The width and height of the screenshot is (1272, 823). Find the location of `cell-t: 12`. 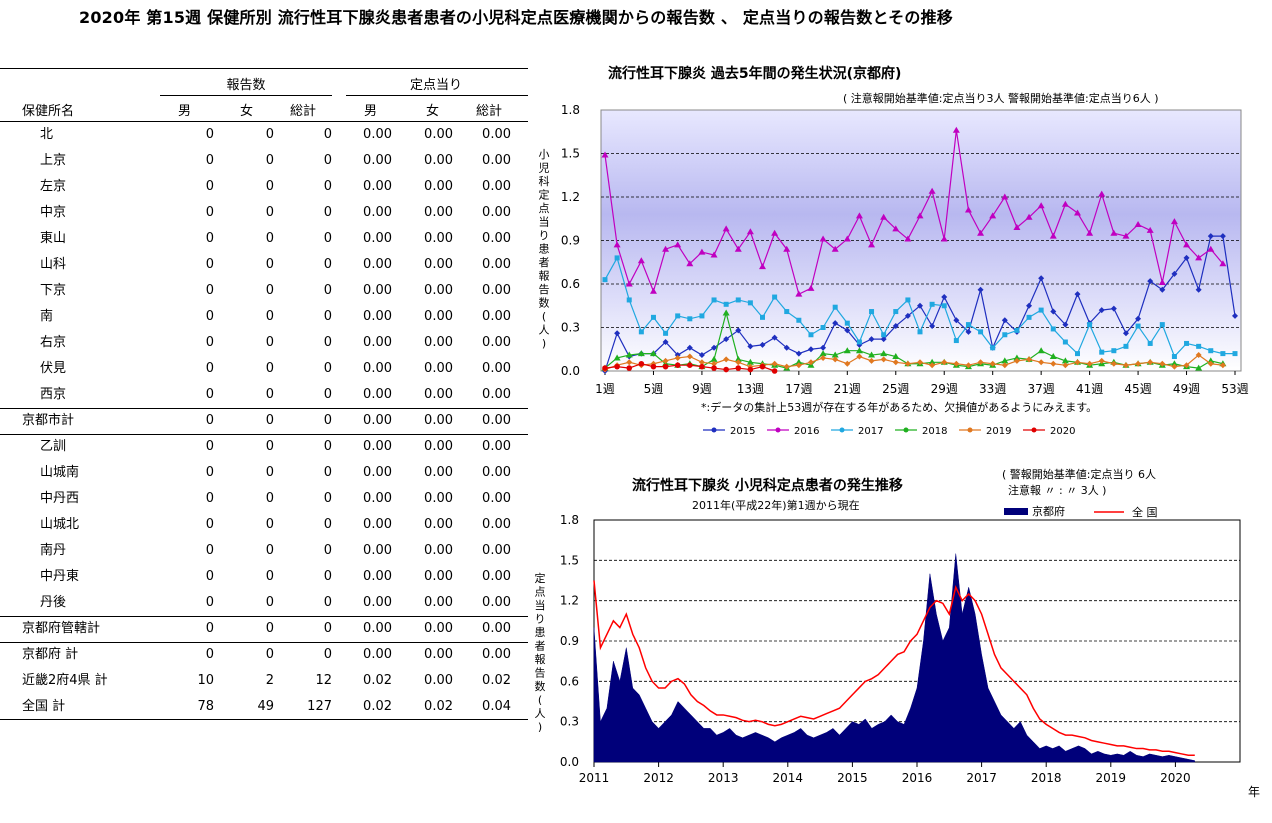

cell-t: 12 is located at coordinates (323, 680).